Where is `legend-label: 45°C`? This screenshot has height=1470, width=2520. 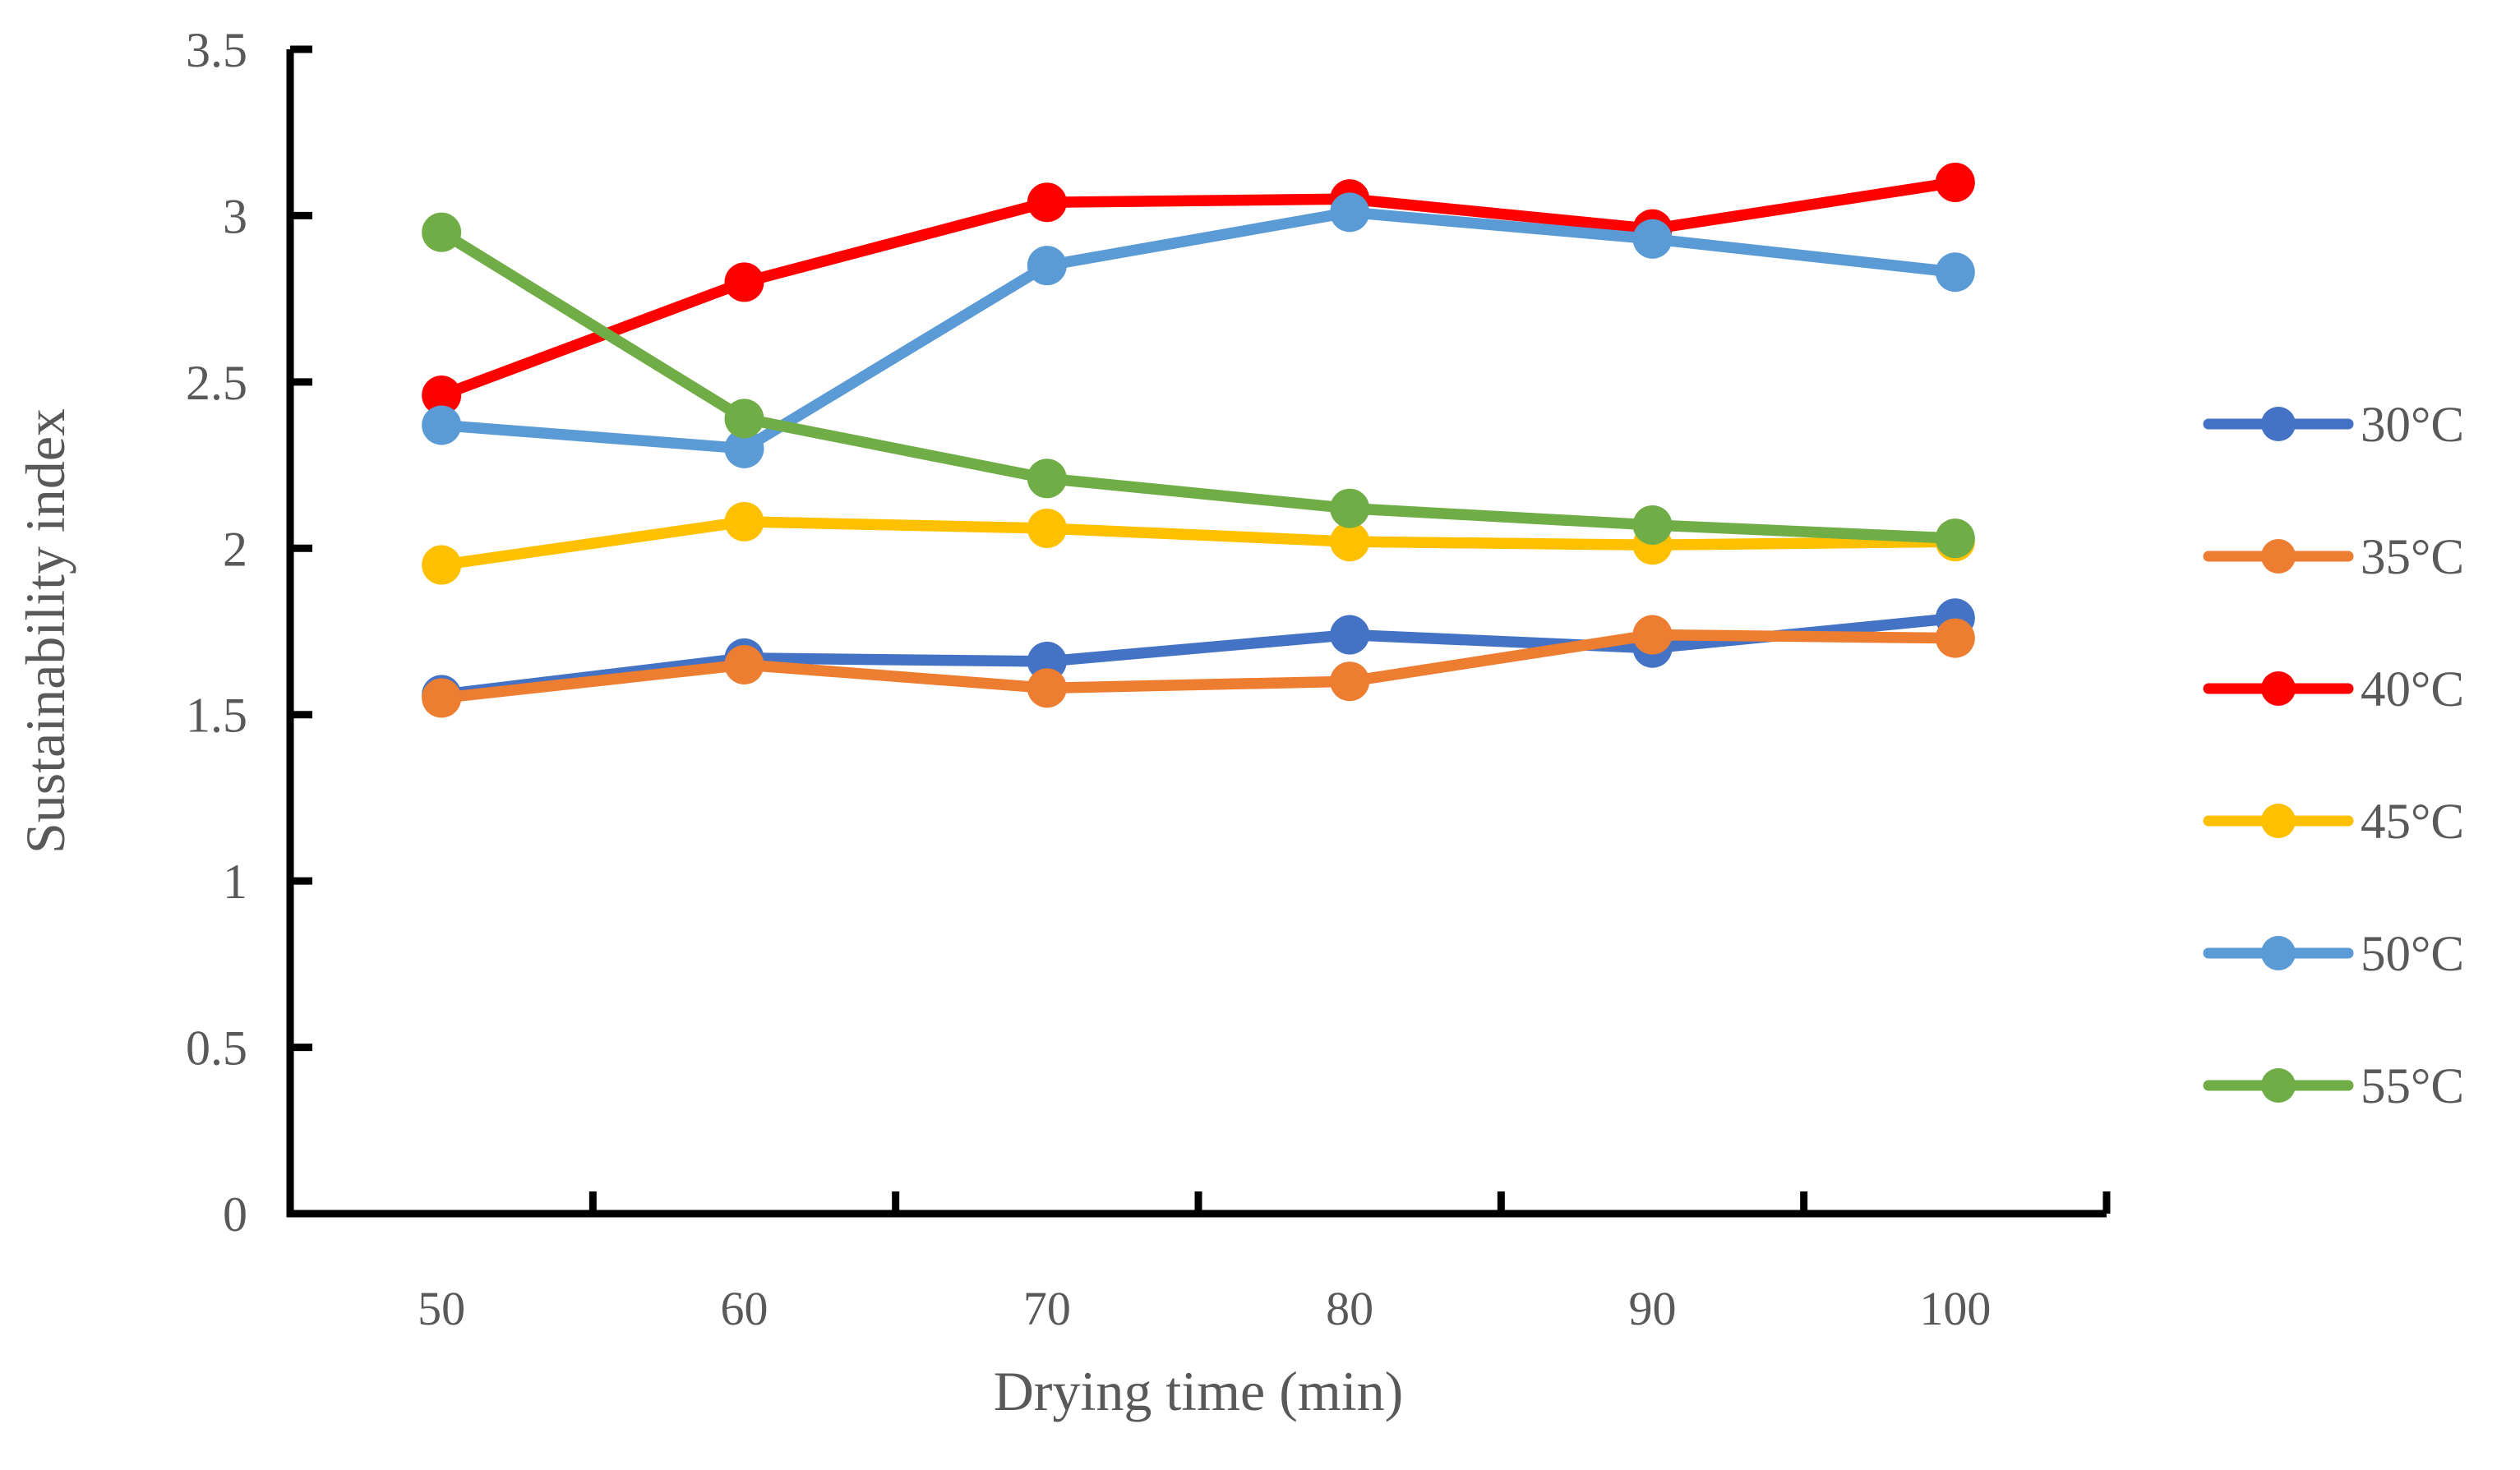
legend-label: 45°C is located at coordinates (2412, 823).